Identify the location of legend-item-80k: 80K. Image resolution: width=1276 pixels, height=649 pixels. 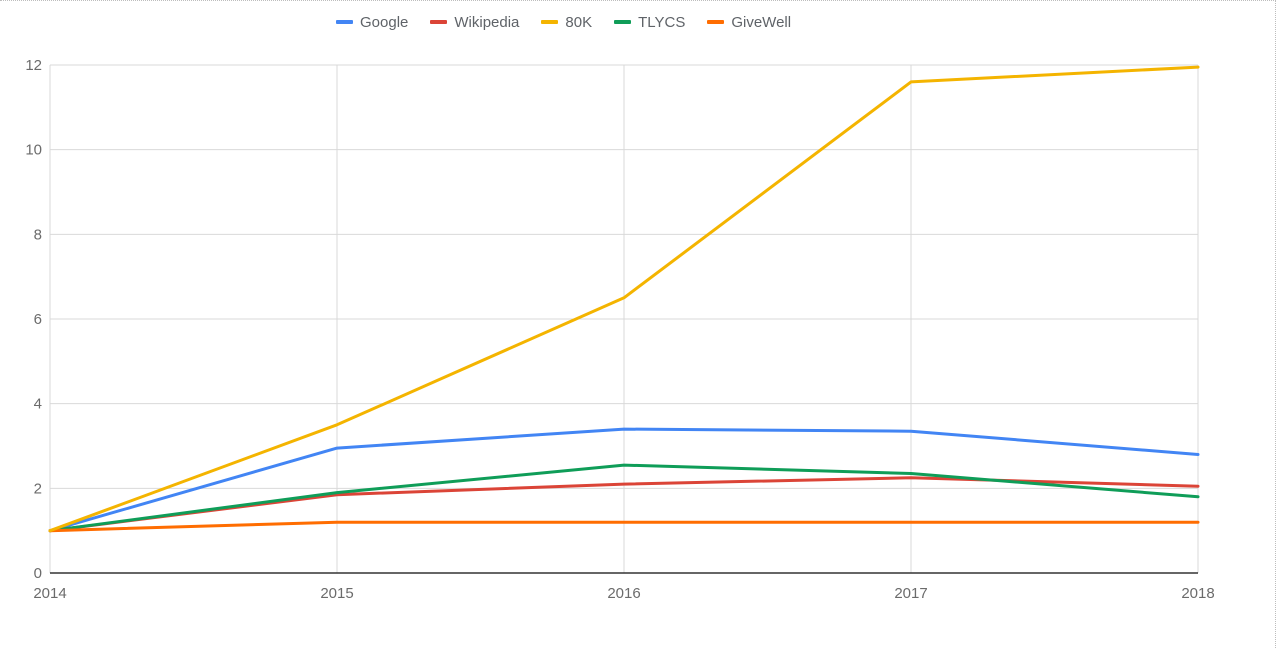
(566, 22).